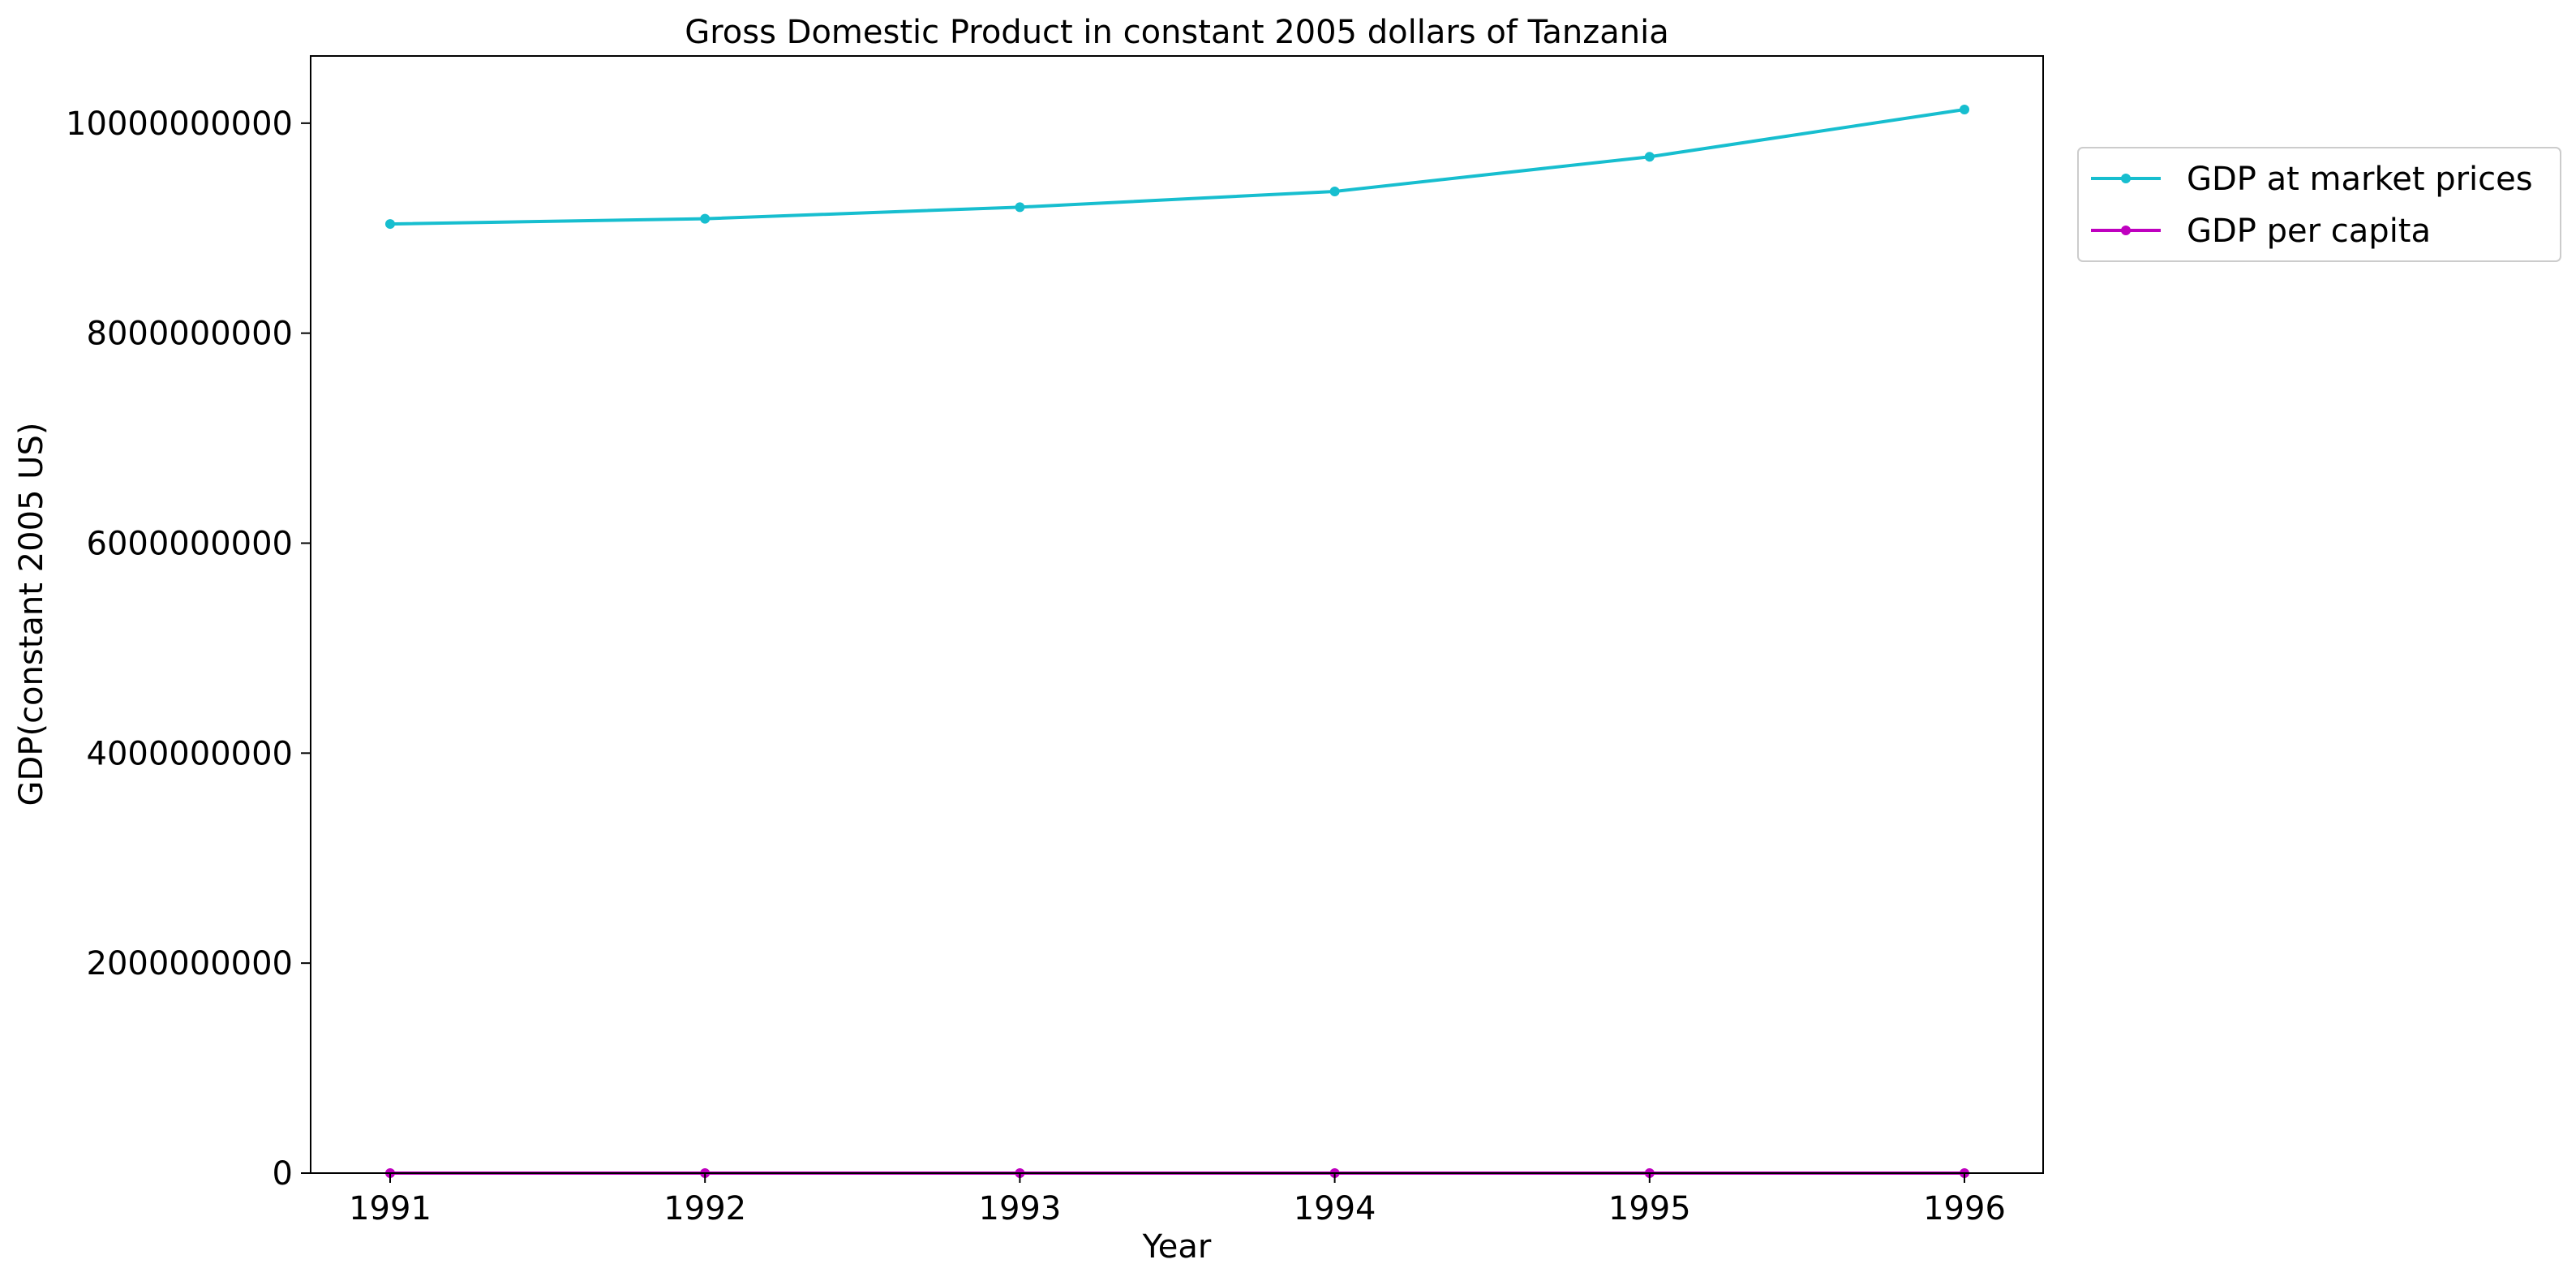 This screenshot has width=2576, height=1281. What do you see at coordinates (190, 963) in the screenshot?
I see `y-tick-label: 2000000000` at bounding box center [190, 963].